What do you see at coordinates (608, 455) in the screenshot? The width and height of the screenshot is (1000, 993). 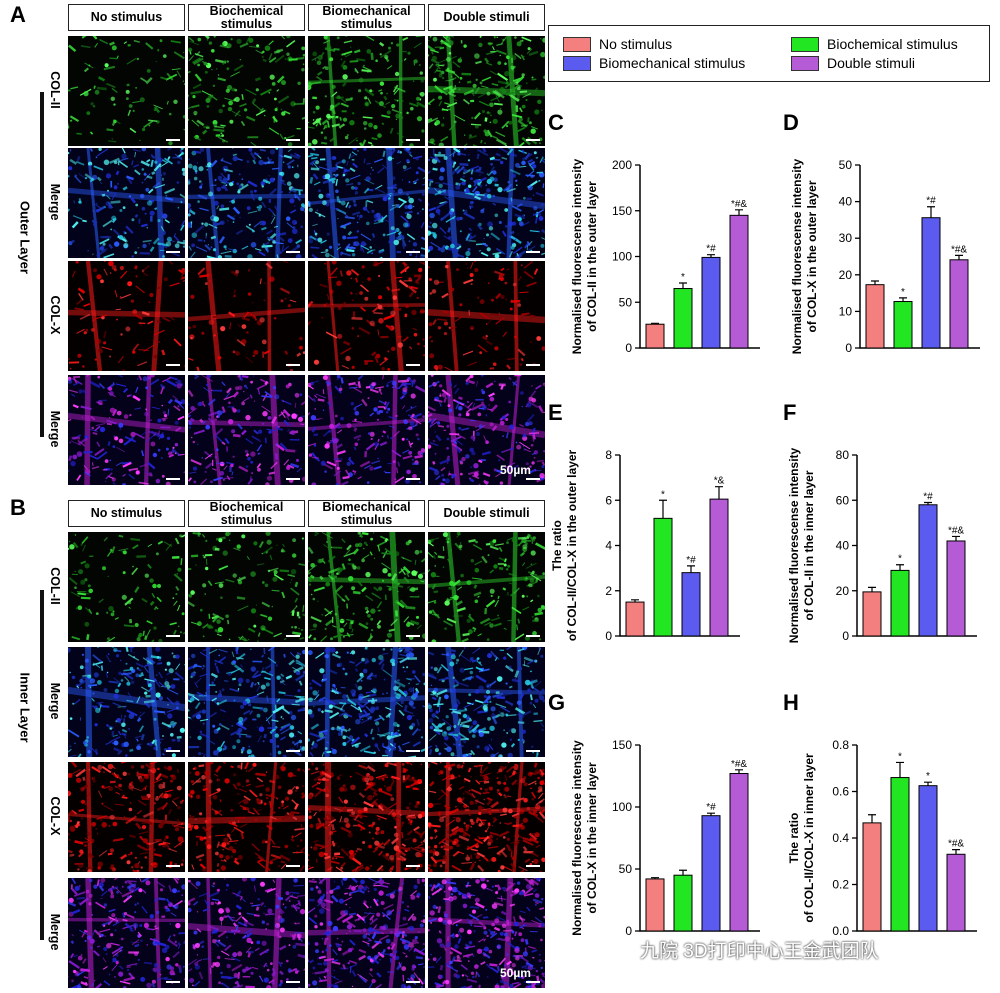 I see `y-tick-label: 8` at bounding box center [608, 455].